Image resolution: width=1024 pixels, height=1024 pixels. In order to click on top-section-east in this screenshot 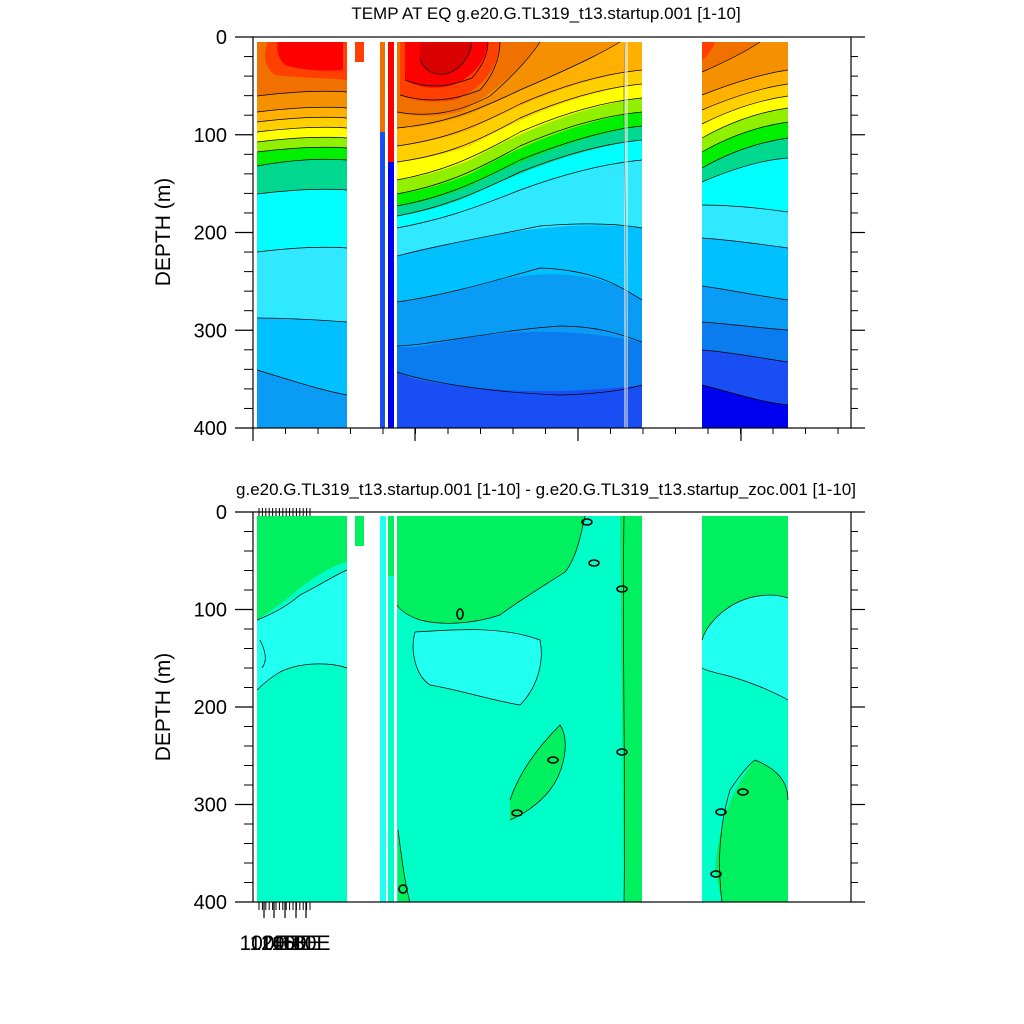, I will do `click(745, 234)`.